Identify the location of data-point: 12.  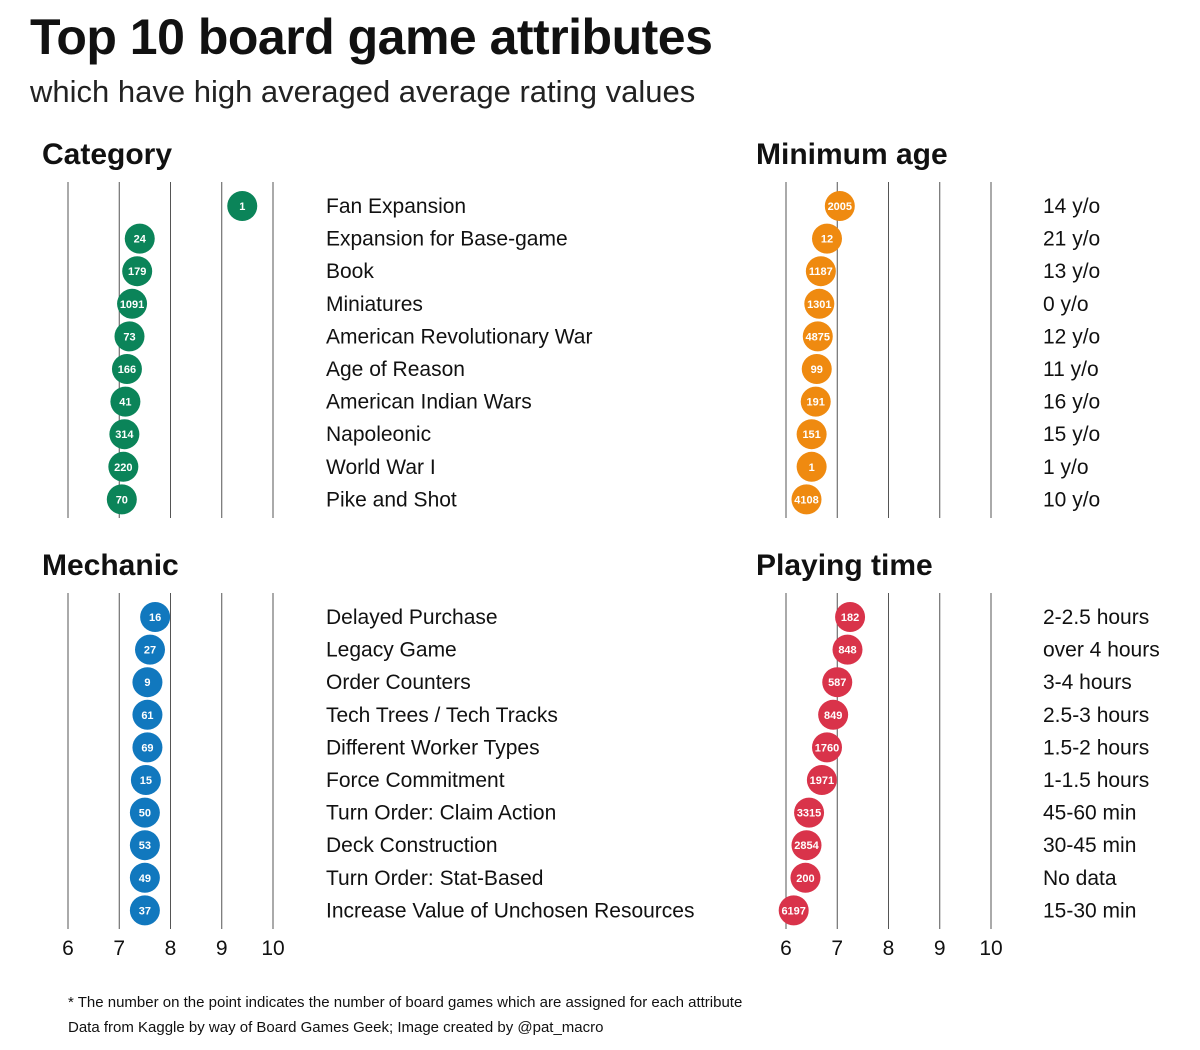
(827, 238).